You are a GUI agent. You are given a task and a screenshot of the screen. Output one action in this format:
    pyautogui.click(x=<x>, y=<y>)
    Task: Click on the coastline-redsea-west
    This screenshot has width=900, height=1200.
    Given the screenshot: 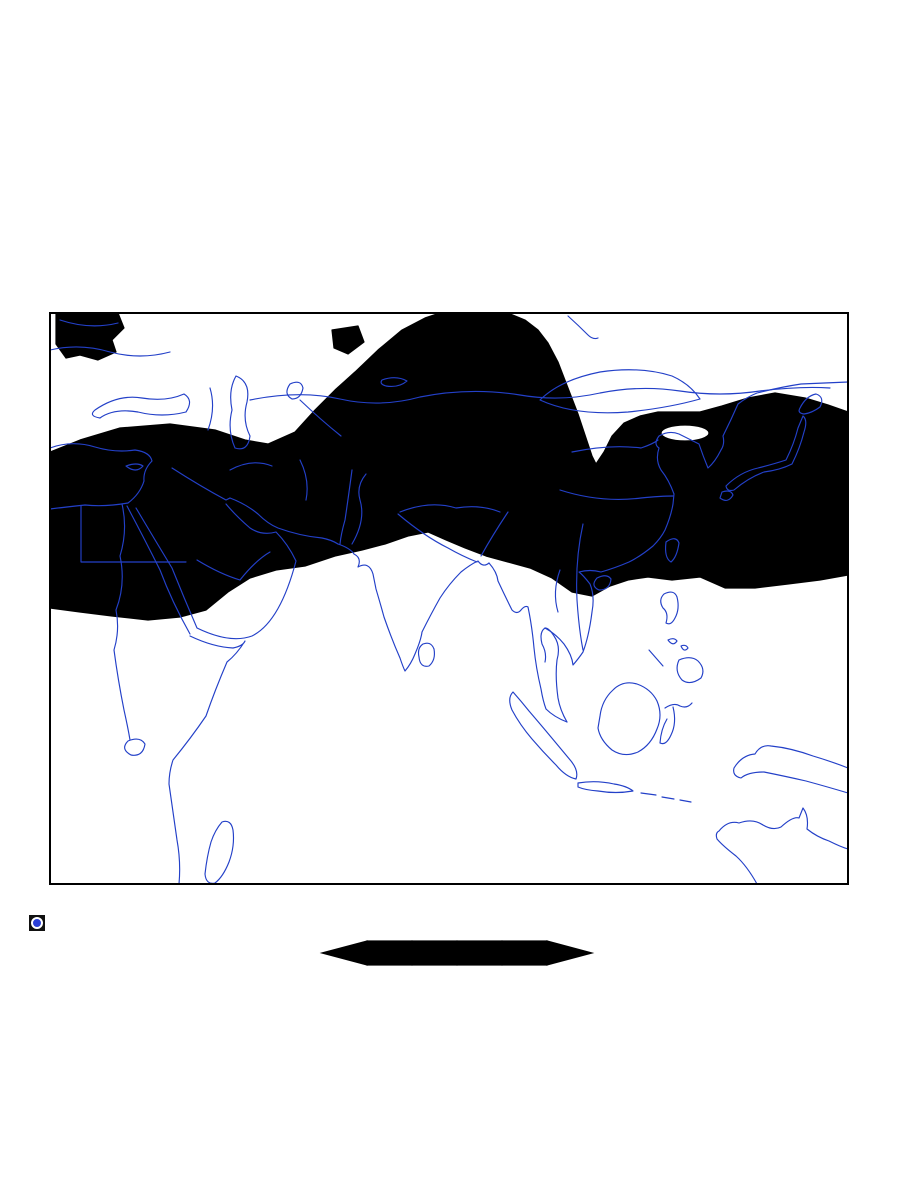 What is the action you would take?
    pyautogui.click(x=158, y=570)
    